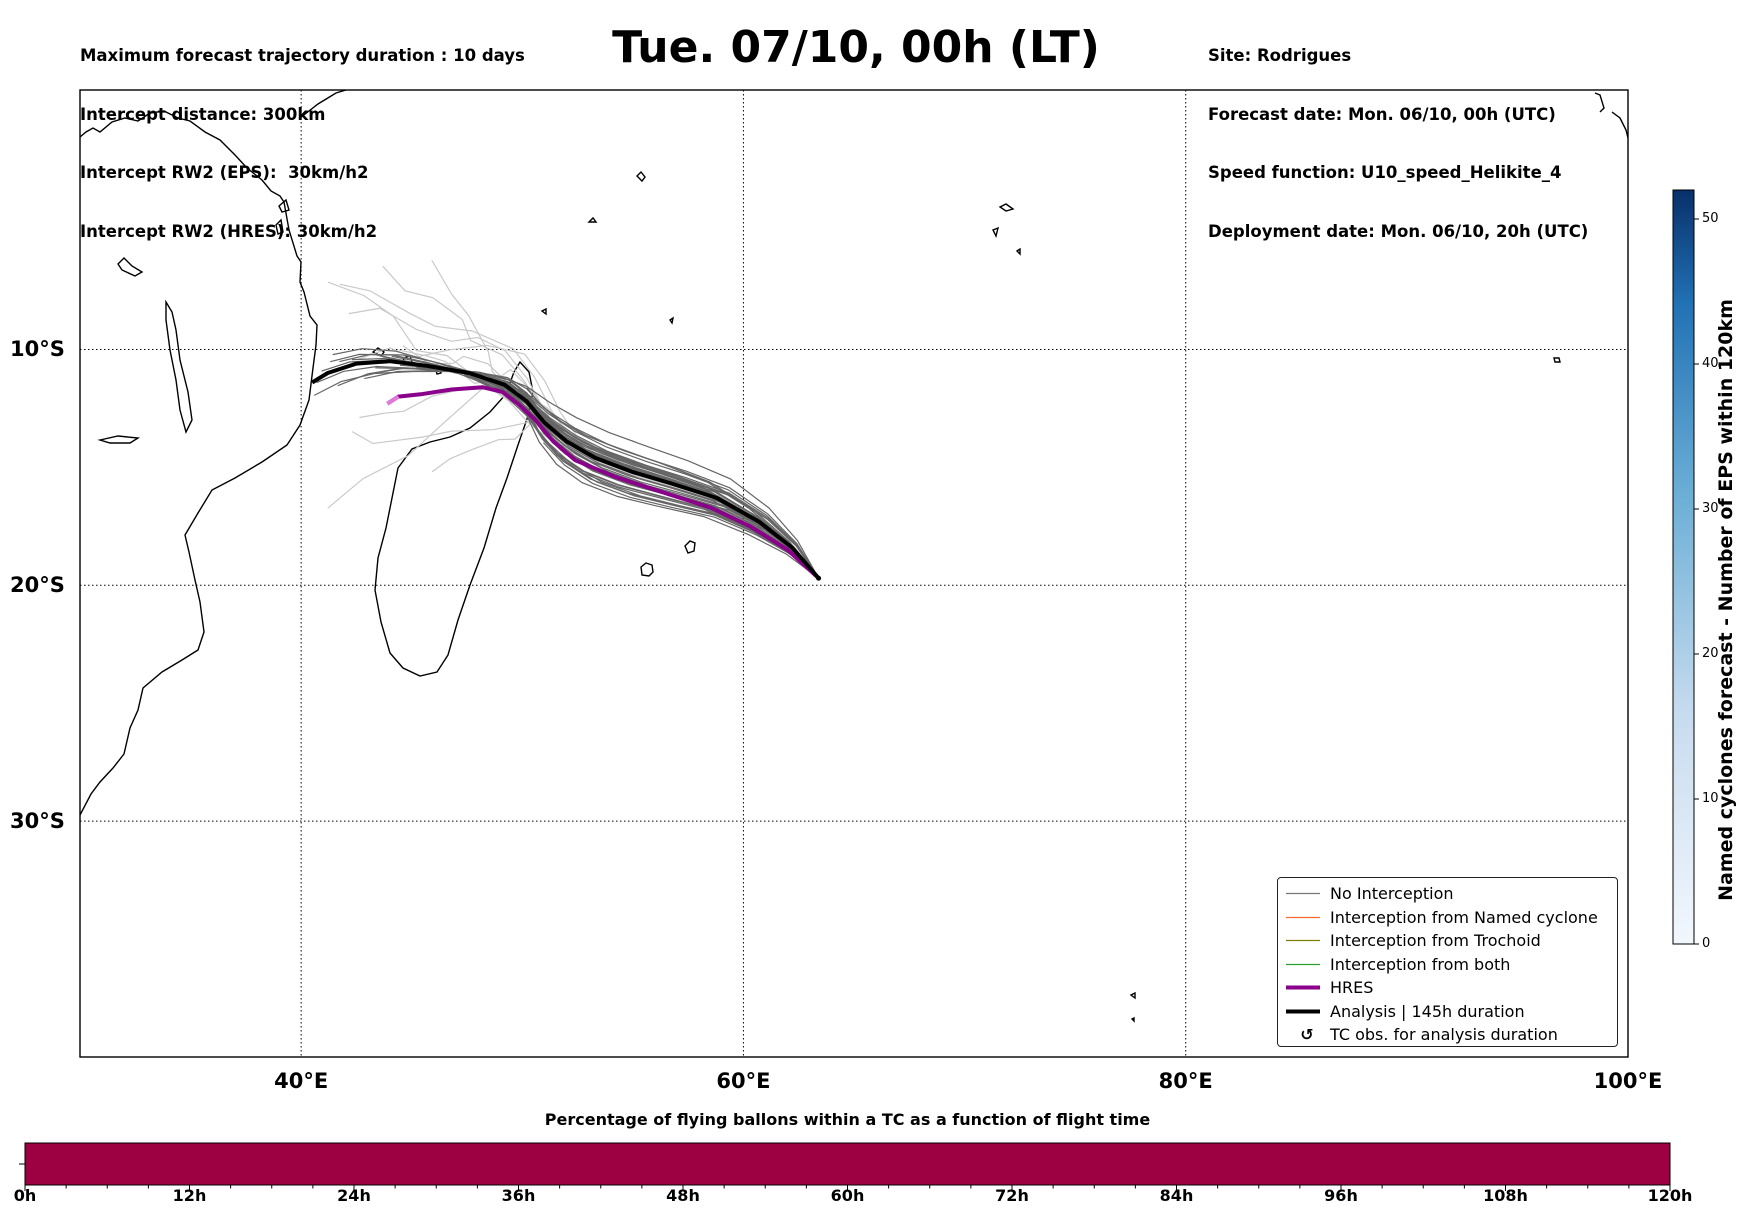 The image size is (1752, 1213). Describe the element at coordinates (199, 463) in the screenshot. I see `coast-africa` at that location.